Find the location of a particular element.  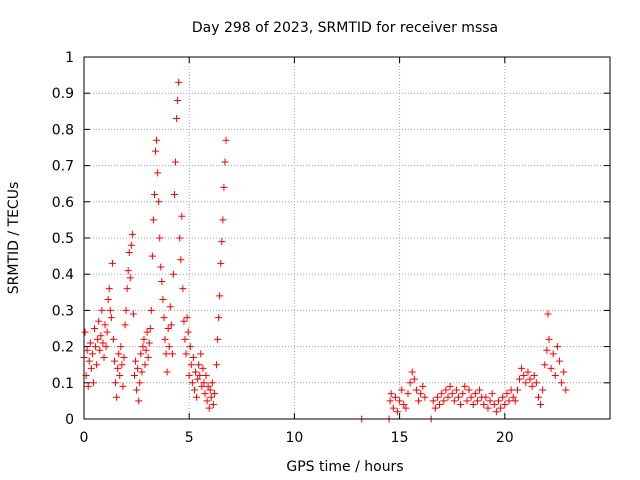

x-tick-label: 0 is located at coordinates (84, 438).